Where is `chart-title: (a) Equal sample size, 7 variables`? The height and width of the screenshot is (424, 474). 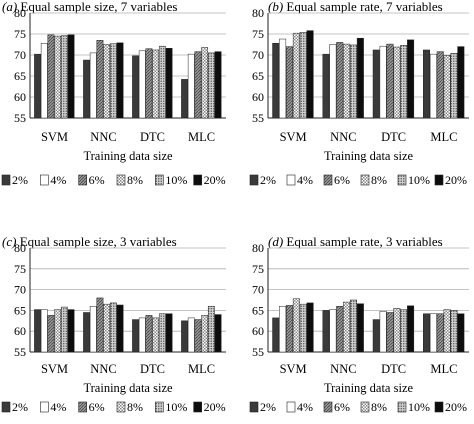
chart-title: (a) Equal sample size, 7 variables is located at coordinates (89, 7).